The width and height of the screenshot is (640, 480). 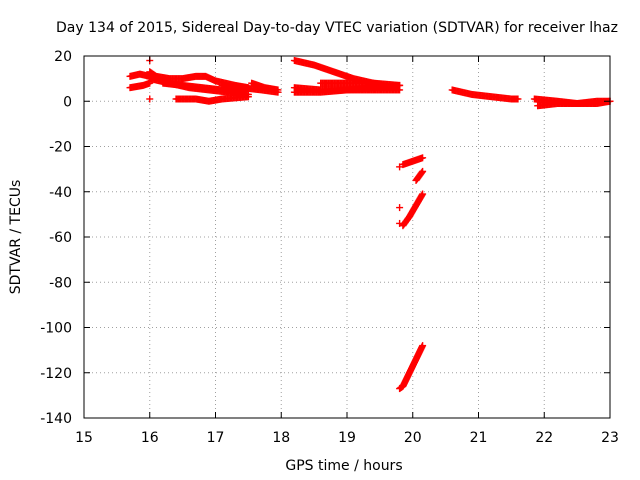 I want to click on y-tick-label: -140, so click(x=56, y=419).